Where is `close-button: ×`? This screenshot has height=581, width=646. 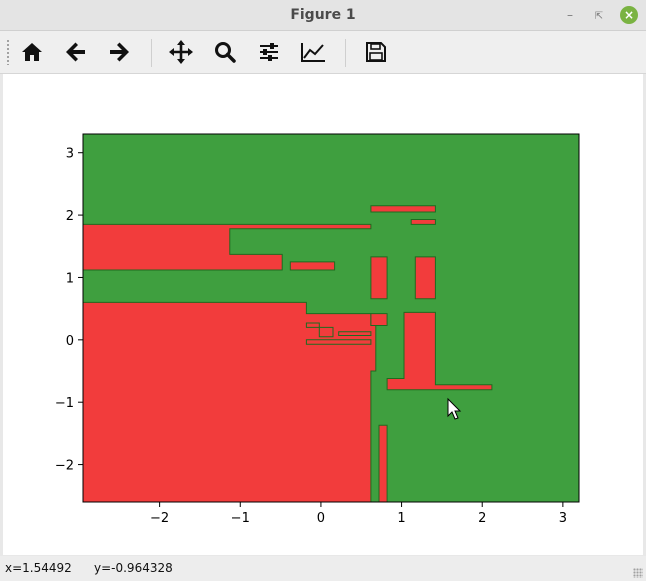 close-button: × is located at coordinates (629, 15).